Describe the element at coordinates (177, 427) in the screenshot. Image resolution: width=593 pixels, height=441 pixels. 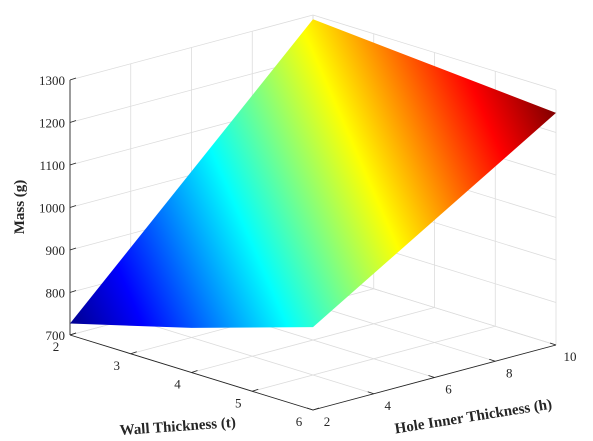
I see `x-axis-label: Wall Thickness (t)` at that location.